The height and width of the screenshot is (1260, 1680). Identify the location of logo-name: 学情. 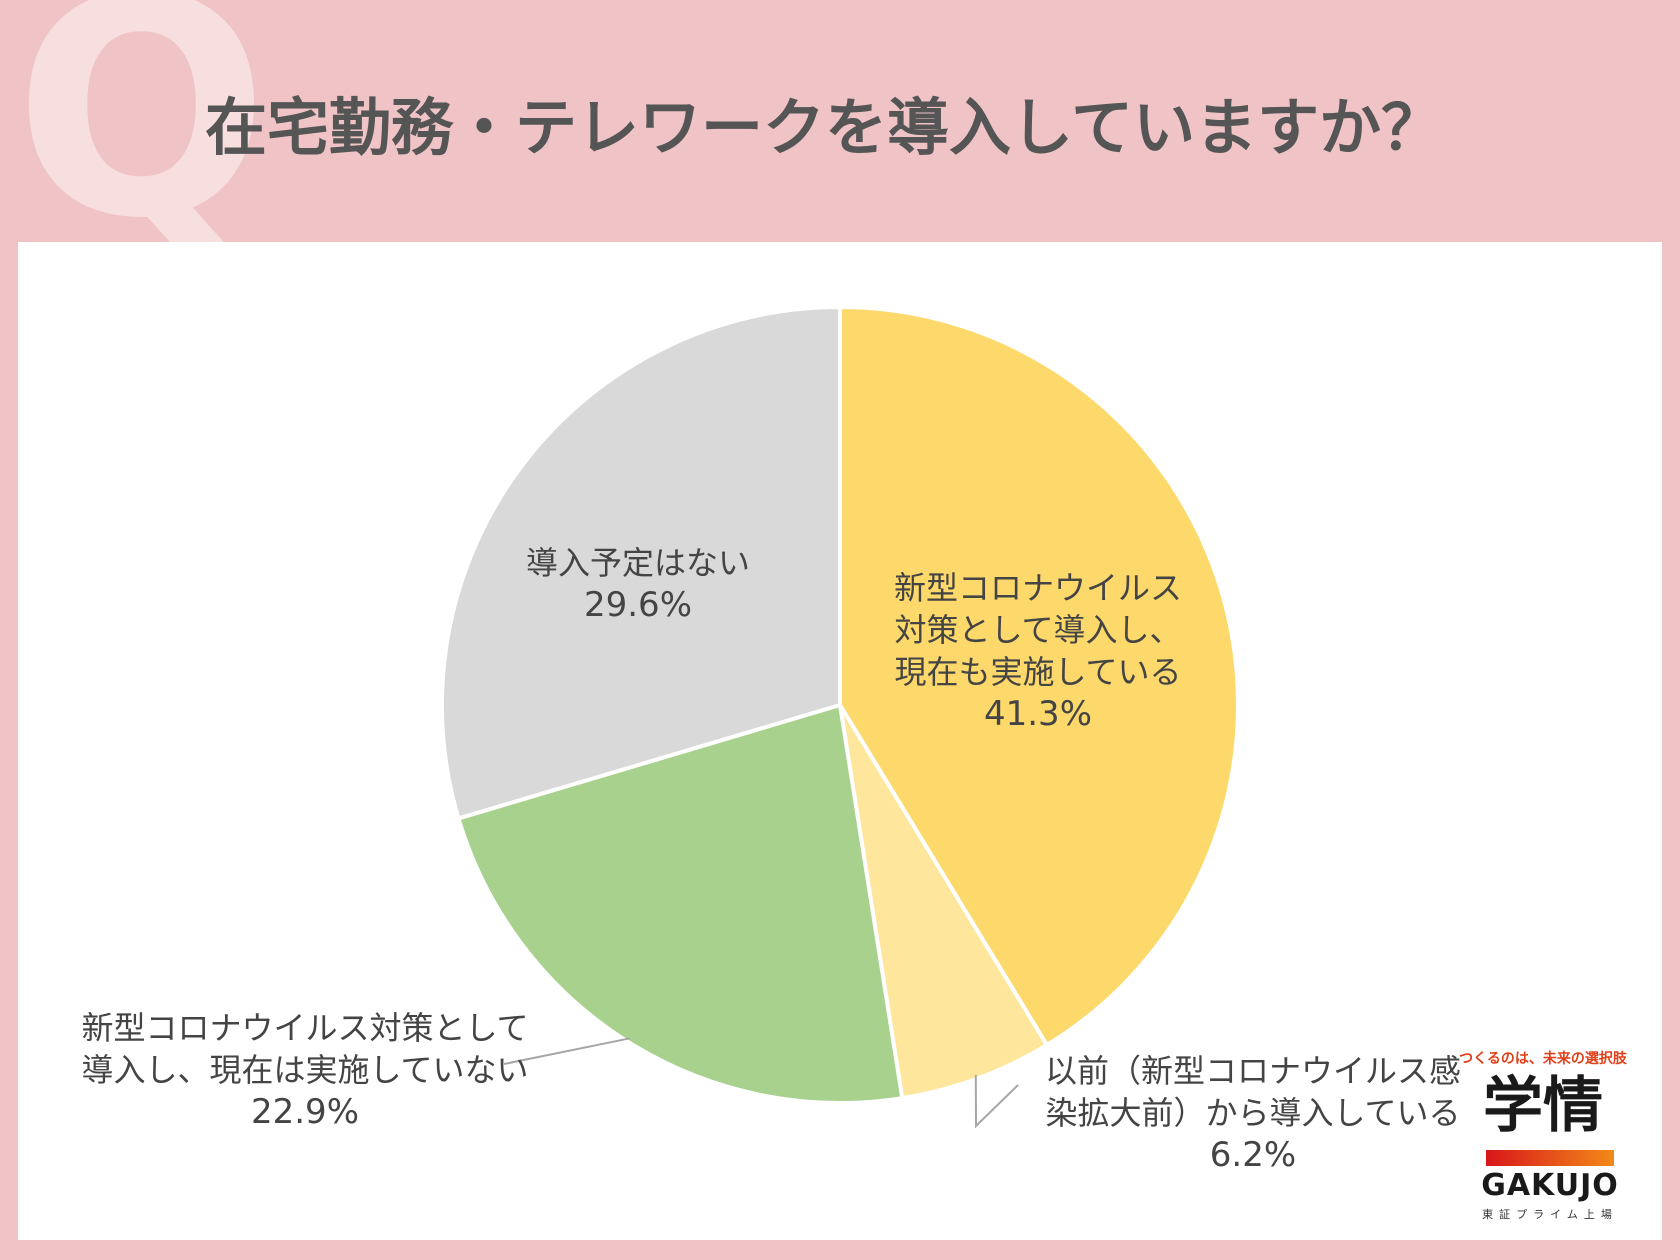
(1543, 1106).